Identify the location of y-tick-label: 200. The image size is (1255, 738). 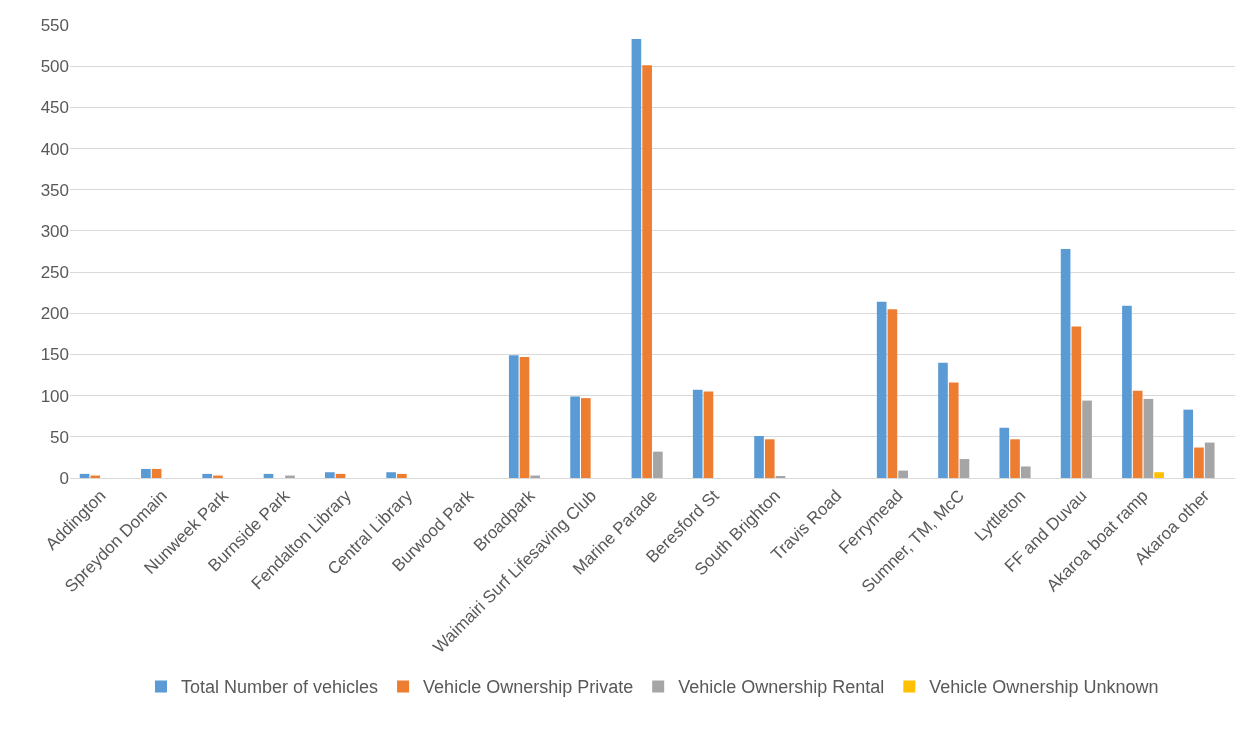
(54, 314).